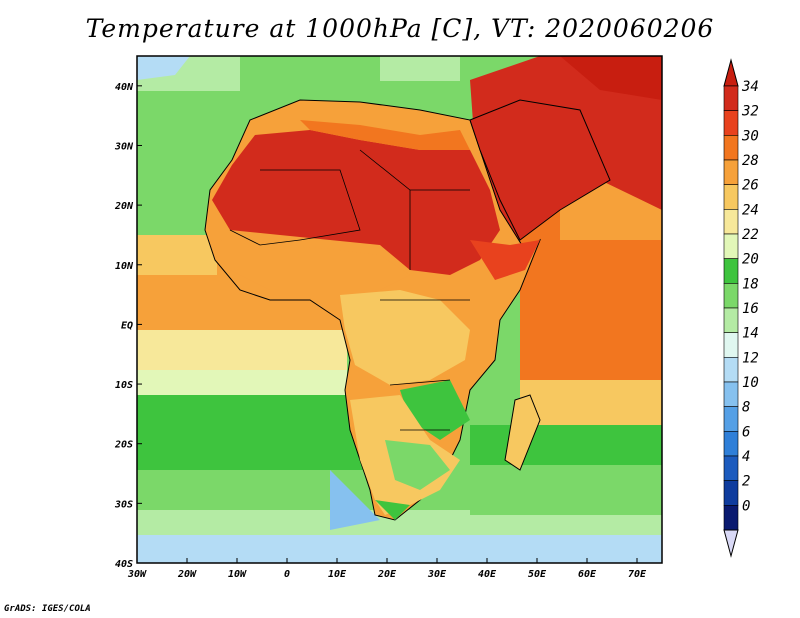 The height and width of the screenshot is (618, 800). What do you see at coordinates (137, 574) in the screenshot?
I see `lon-tick-label: 30W` at bounding box center [137, 574].